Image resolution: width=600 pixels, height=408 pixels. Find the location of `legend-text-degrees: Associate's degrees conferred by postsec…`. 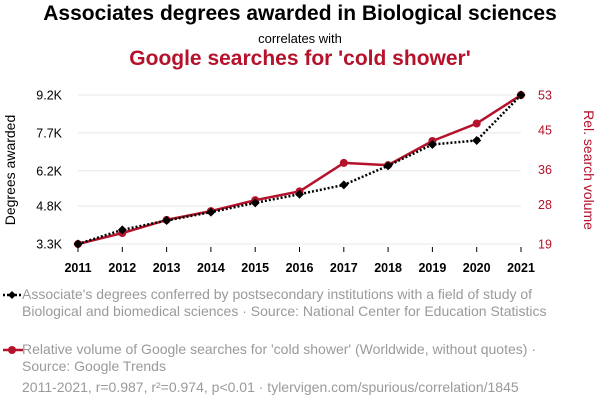

legend-text-degrees: Associate's degrees conferred by postsec… is located at coordinates (284, 302).